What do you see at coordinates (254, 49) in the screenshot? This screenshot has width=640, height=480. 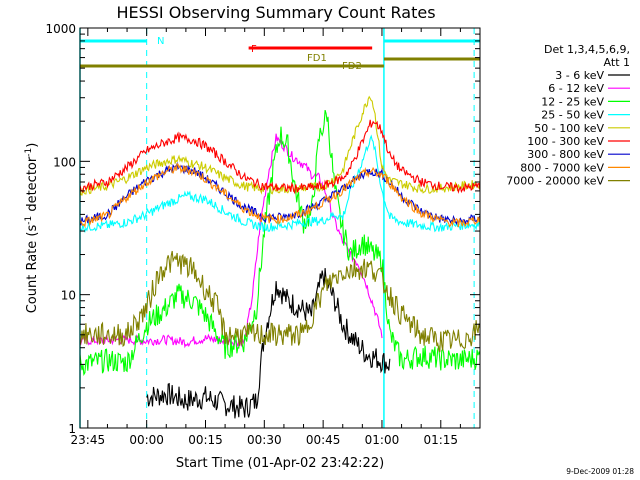 I see `annotation-f-label: F` at bounding box center [254, 49].